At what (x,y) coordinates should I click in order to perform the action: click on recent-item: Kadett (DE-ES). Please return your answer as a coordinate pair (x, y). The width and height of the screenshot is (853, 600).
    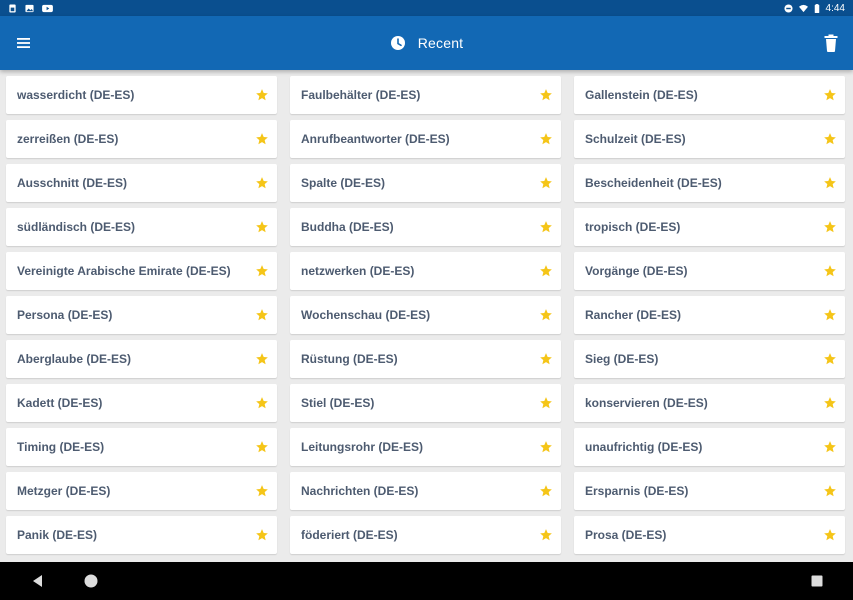
    Looking at the image, I should click on (141, 403).